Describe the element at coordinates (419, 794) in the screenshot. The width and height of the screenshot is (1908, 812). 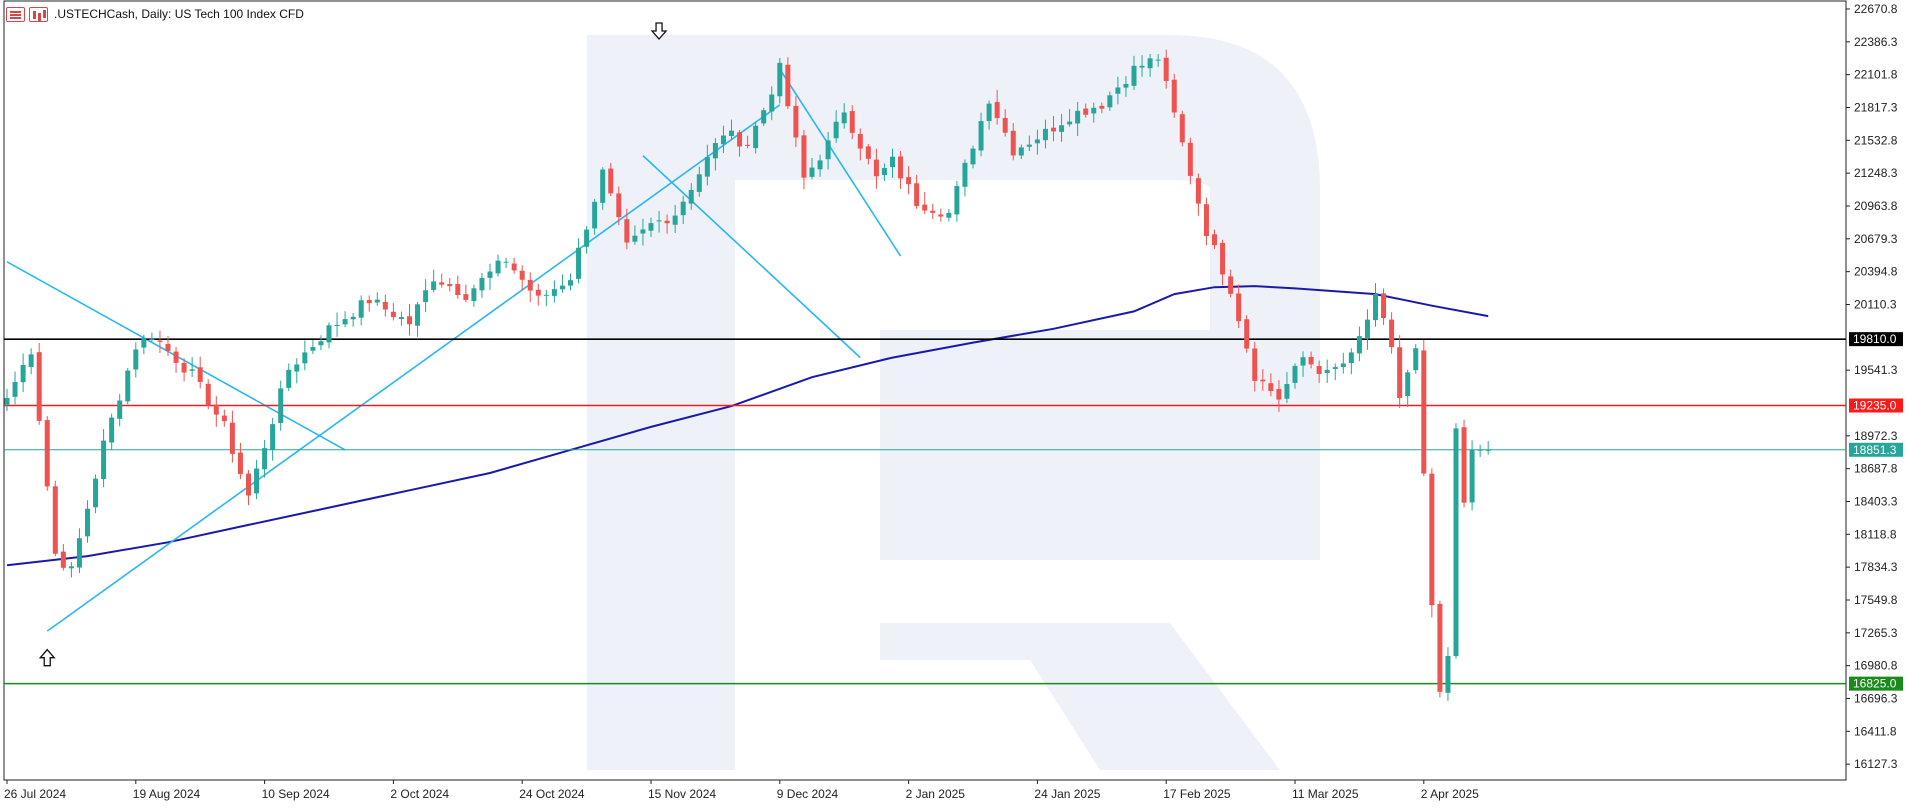
I see `x-tick-label: 2 Oct 2024` at that location.